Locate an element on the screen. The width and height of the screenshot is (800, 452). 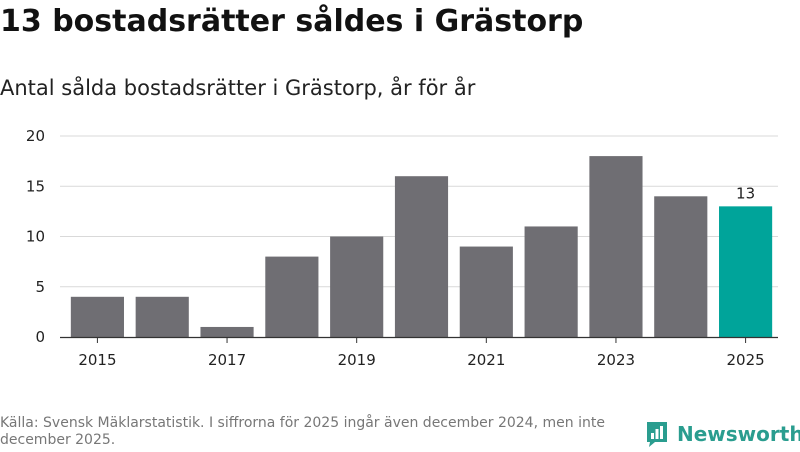
bar-2025 is located at coordinates (746, 271).